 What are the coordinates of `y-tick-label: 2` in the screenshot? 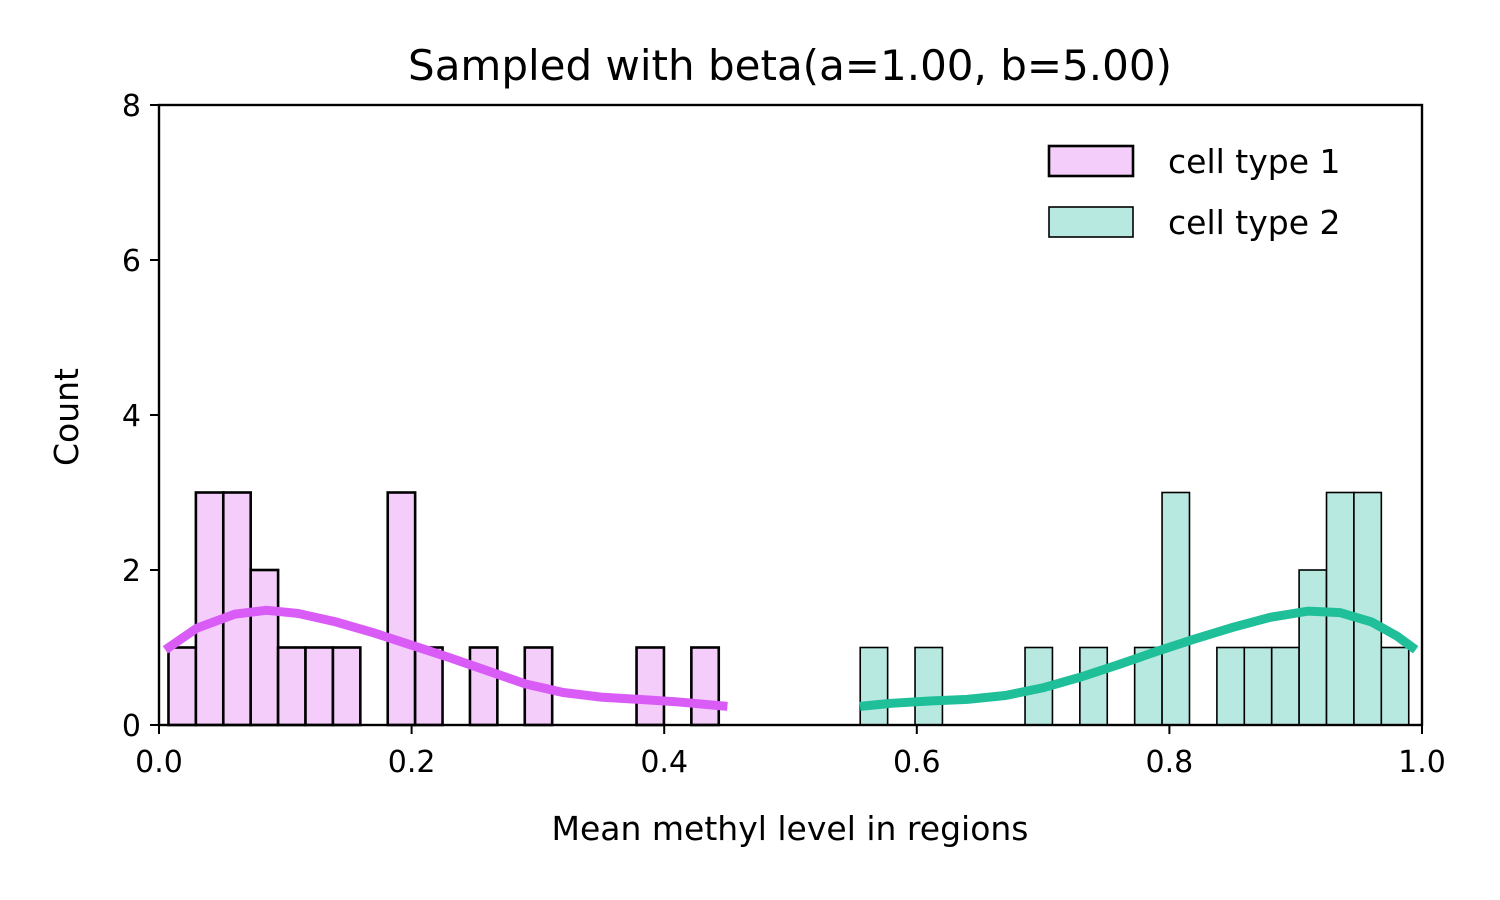 It's located at (131, 571).